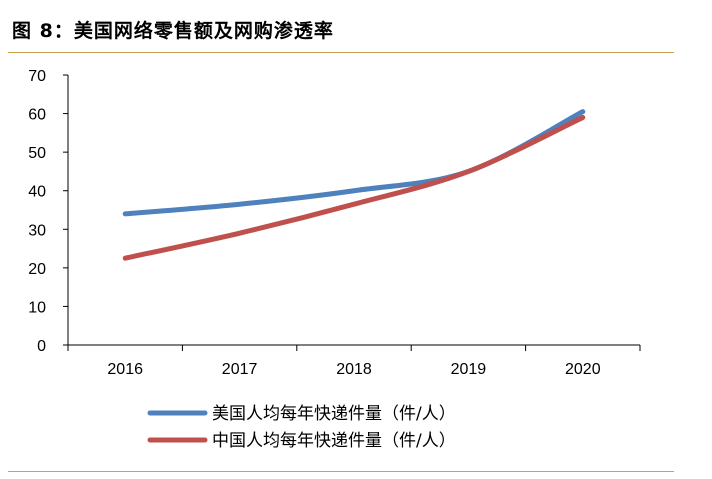 This screenshot has height=479, width=712. What do you see at coordinates (240, 369) in the screenshot?
I see `x-tick-label: 2017` at bounding box center [240, 369].